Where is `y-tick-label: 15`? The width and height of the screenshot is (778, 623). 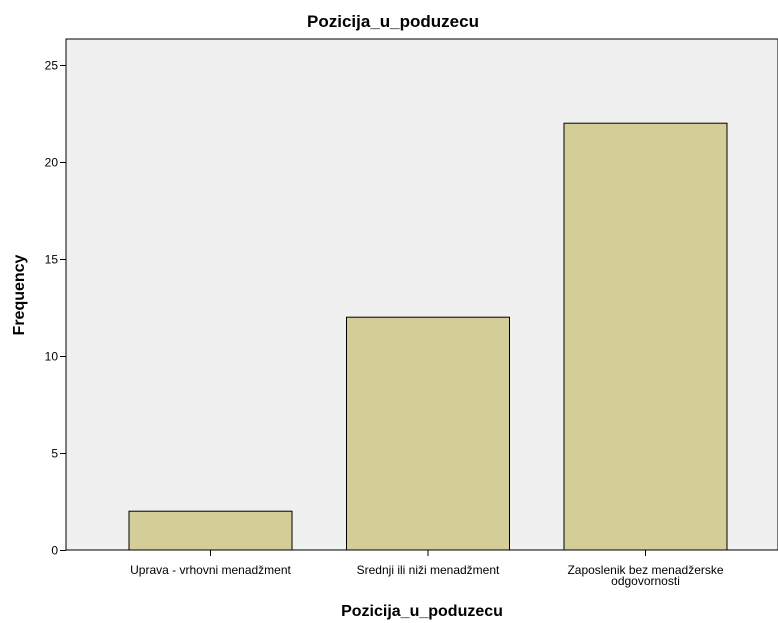 y-tick-label: 15 is located at coordinates (52, 260).